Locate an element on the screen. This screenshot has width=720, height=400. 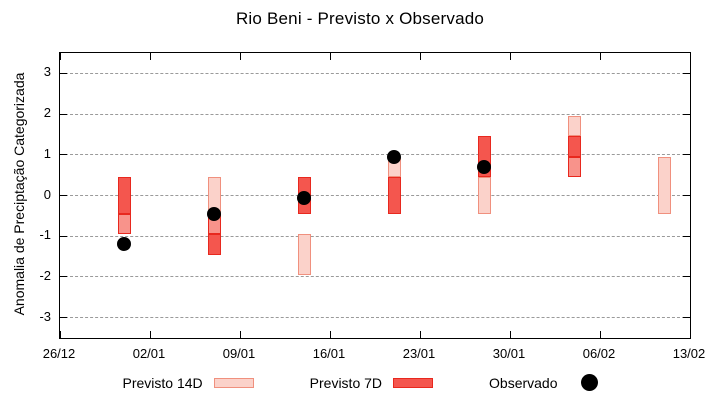
legend-label-observado: Observado is located at coordinates (523, 382).